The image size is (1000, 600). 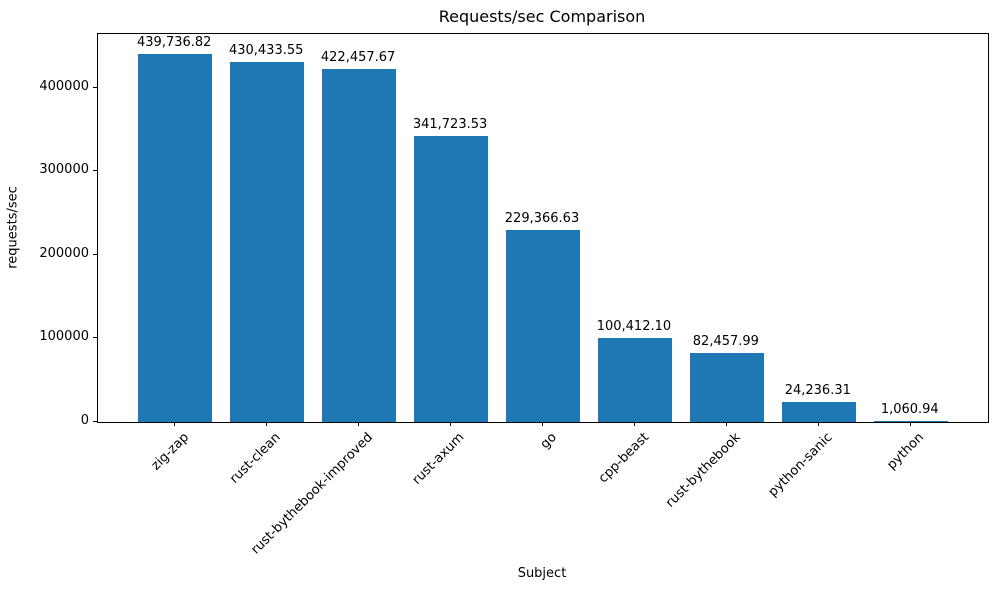 What do you see at coordinates (359, 245) in the screenshot?
I see `bar-rust-bythebook-improved` at bounding box center [359, 245].